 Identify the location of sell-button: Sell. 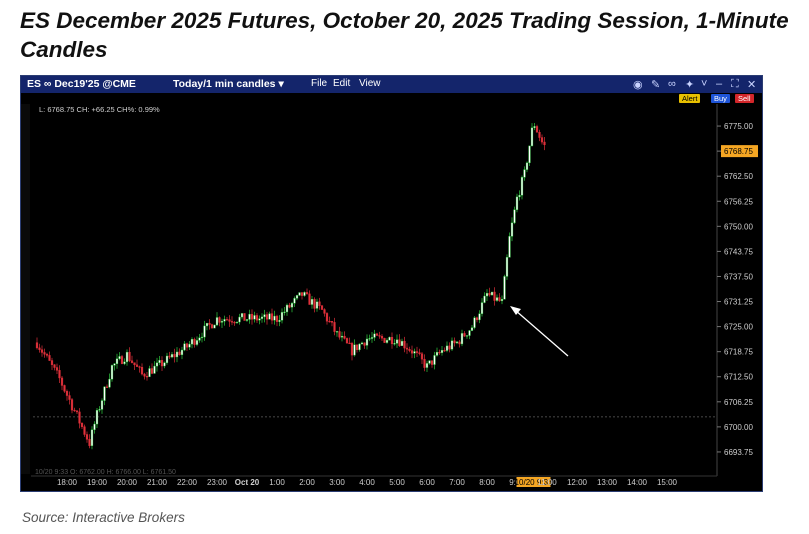
(744, 98).